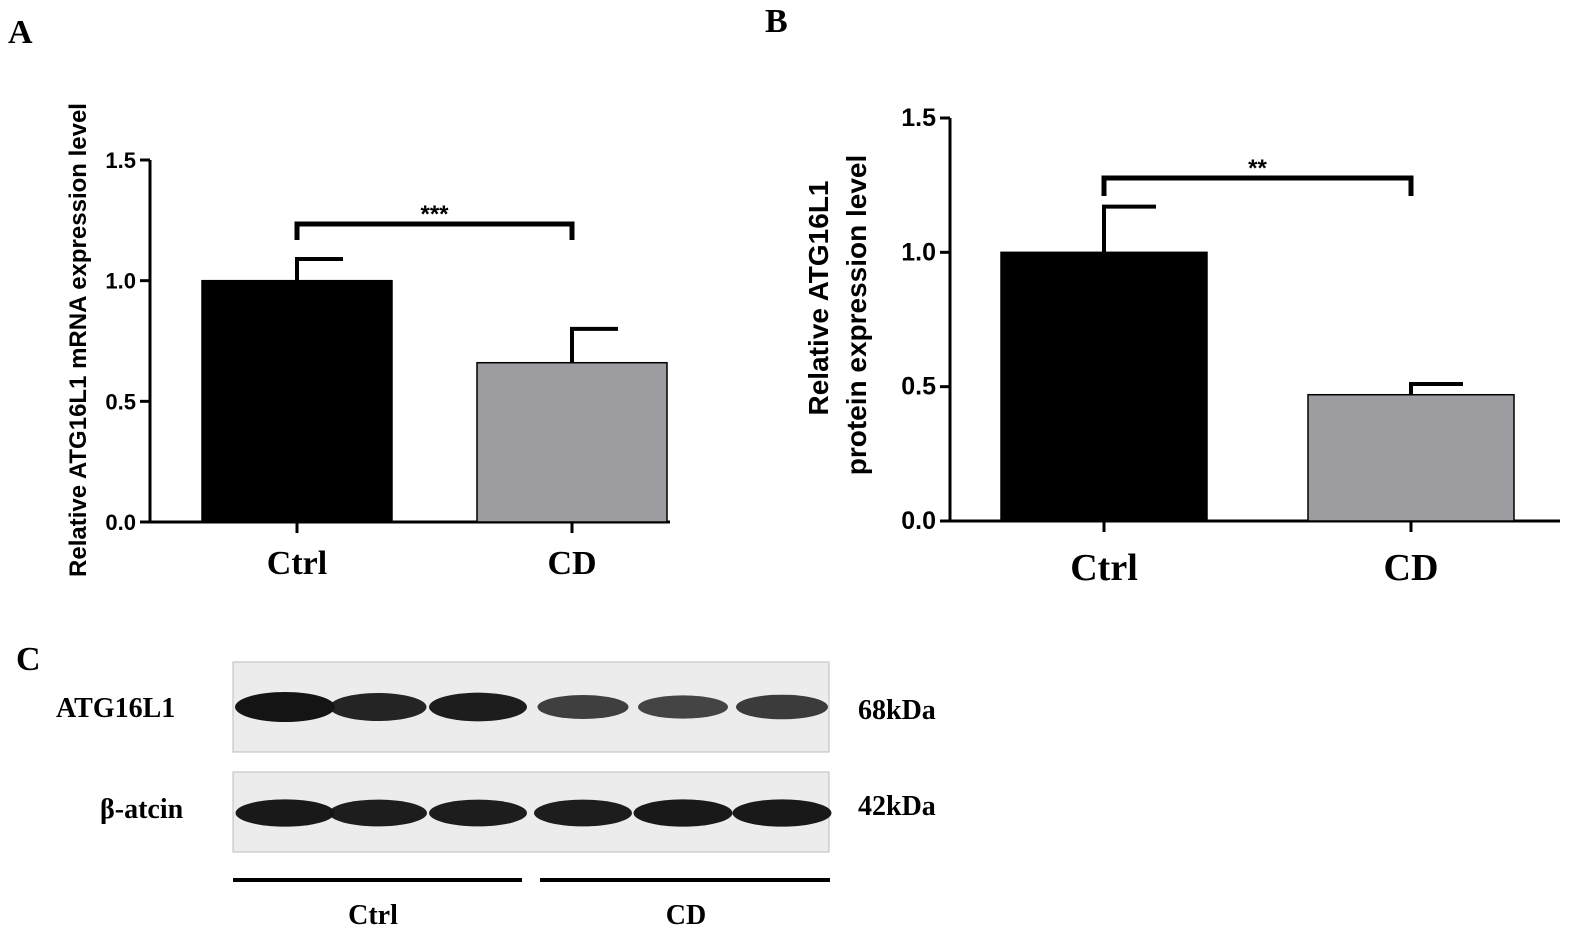  What do you see at coordinates (776, 21) in the screenshot?
I see `panel-letter-b: B` at bounding box center [776, 21].